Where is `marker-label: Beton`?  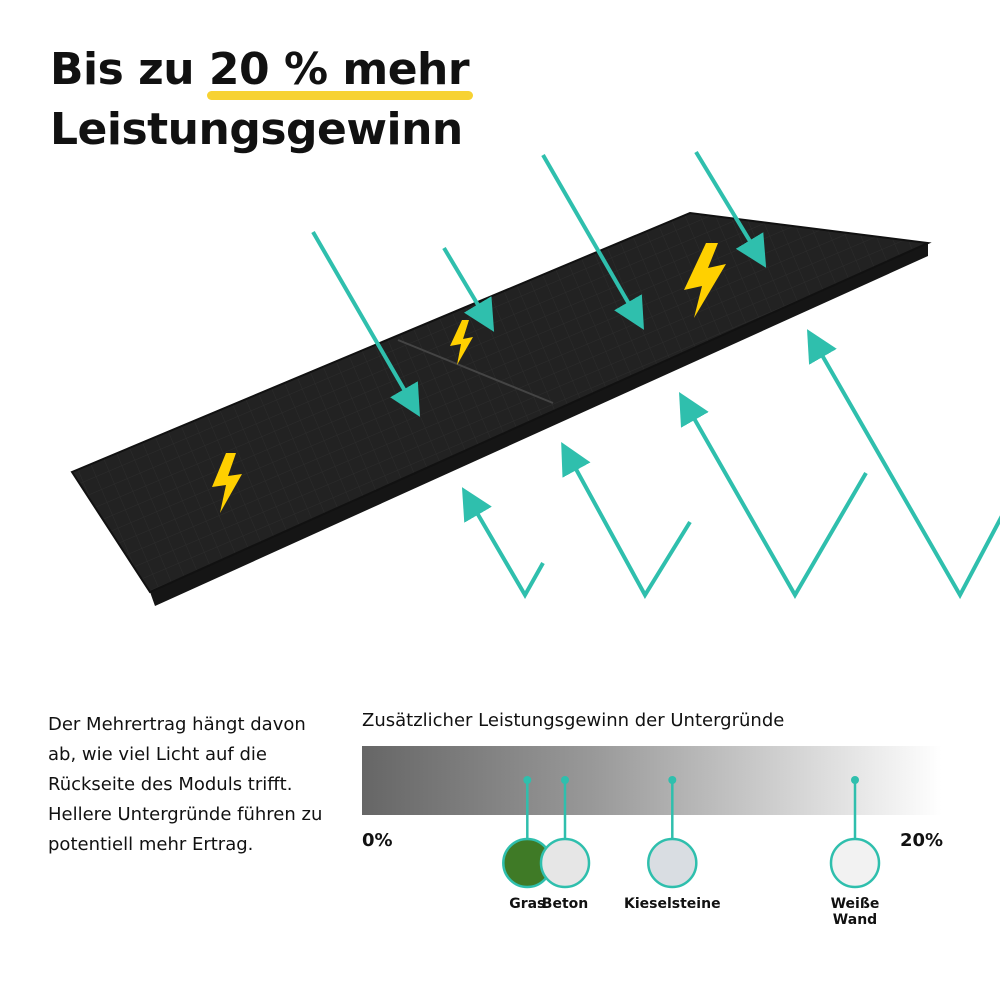
marker-label: Beton is located at coordinates (565, 904).